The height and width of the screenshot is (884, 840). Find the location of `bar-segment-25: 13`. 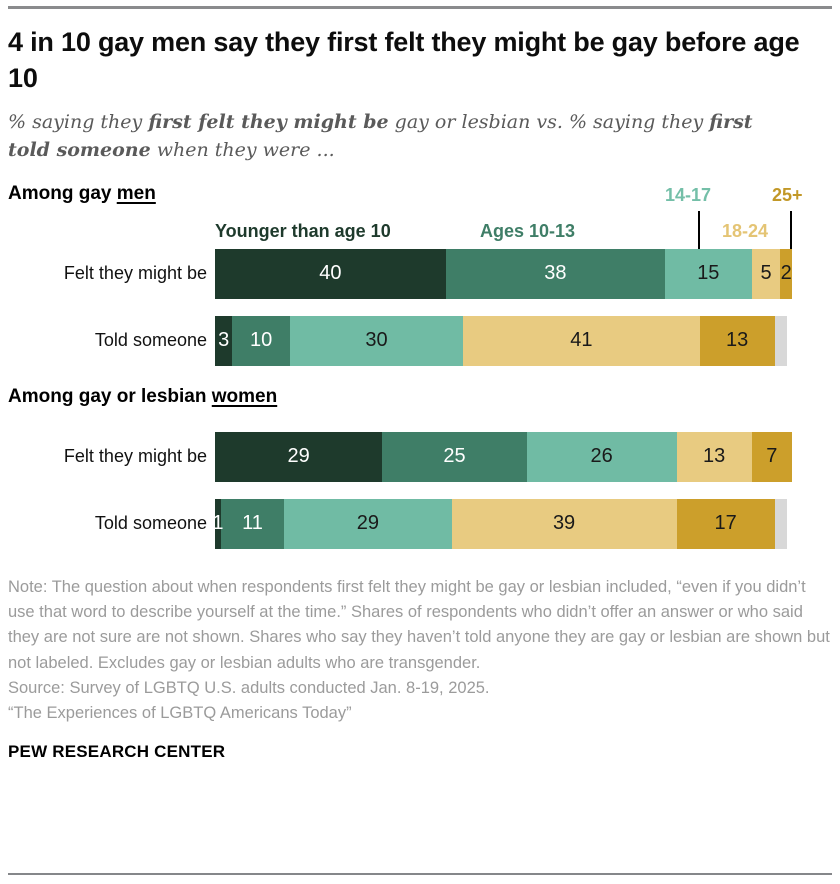

bar-segment-25: 13 is located at coordinates (737, 340).